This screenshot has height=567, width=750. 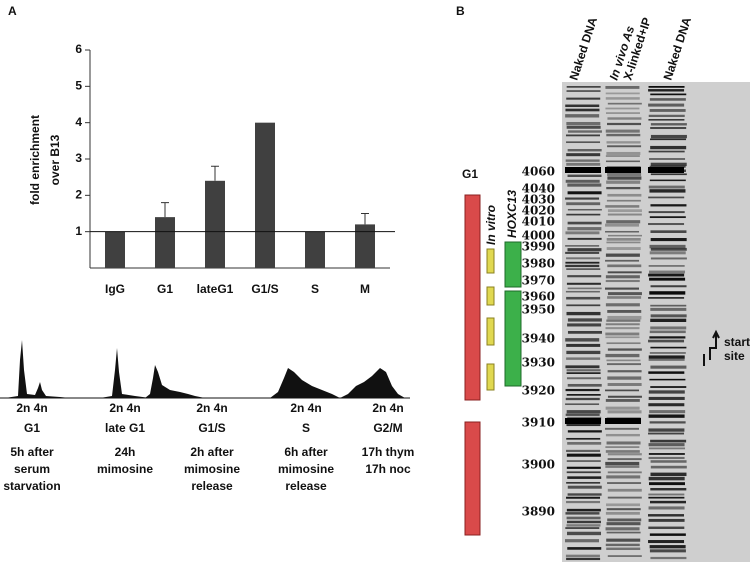 What do you see at coordinates (125, 428) in the screenshot?
I see `phase-label: late G1` at bounding box center [125, 428].